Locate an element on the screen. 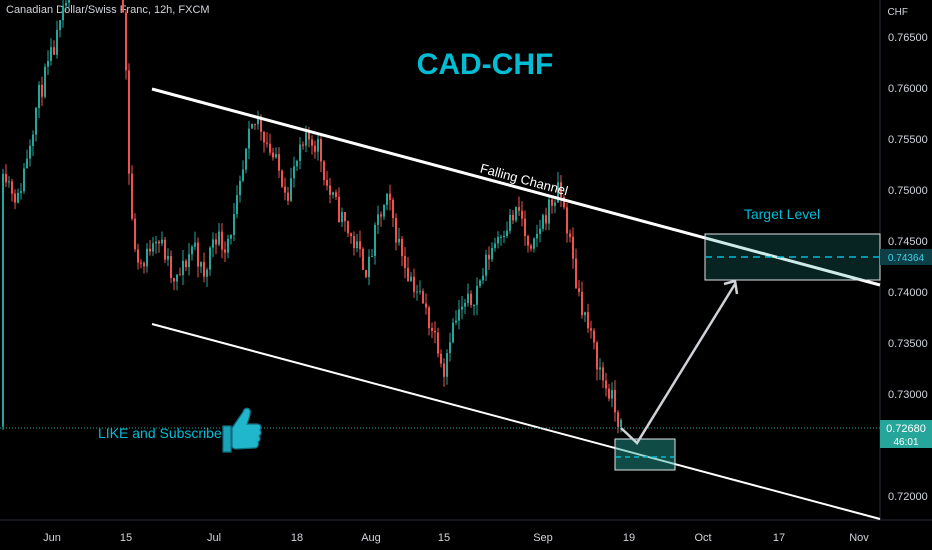  cta-label: LIKE and Subscribe is located at coordinates (160, 433).